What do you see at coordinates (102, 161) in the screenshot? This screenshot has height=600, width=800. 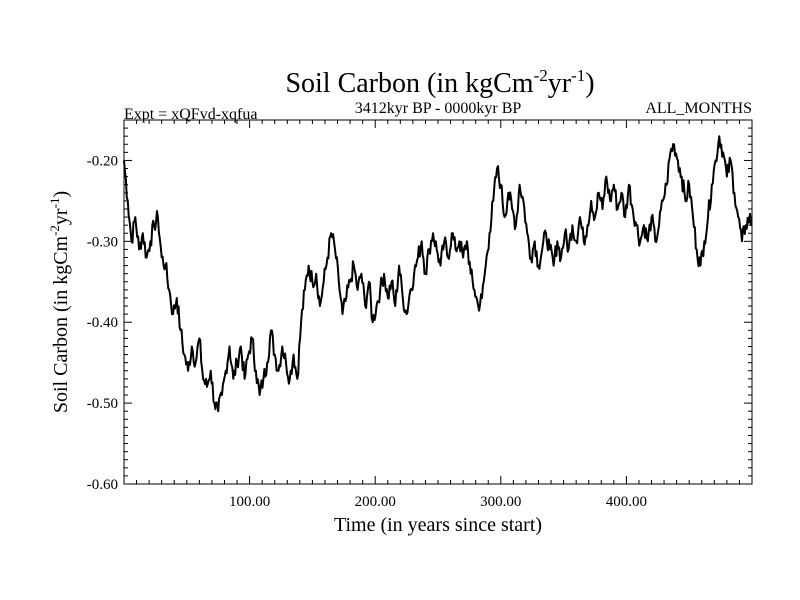 I see `y-tick-label: -0.20` at bounding box center [102, 161].